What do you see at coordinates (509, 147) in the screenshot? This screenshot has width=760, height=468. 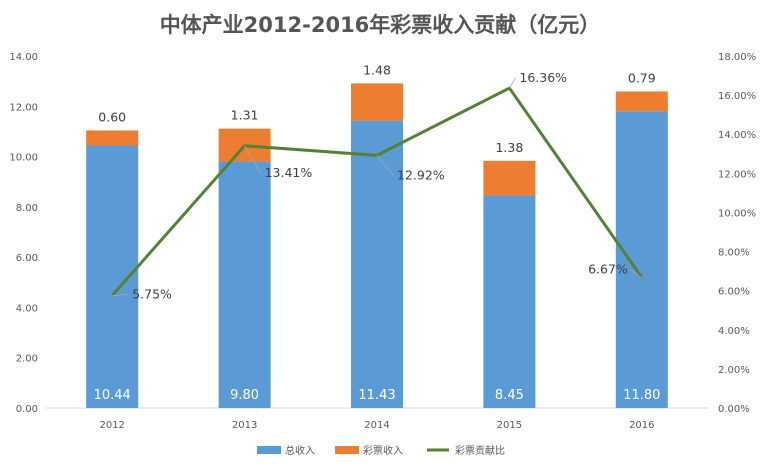 I see `data-label-lottery: 1.38` at bounding box center [509, 147].